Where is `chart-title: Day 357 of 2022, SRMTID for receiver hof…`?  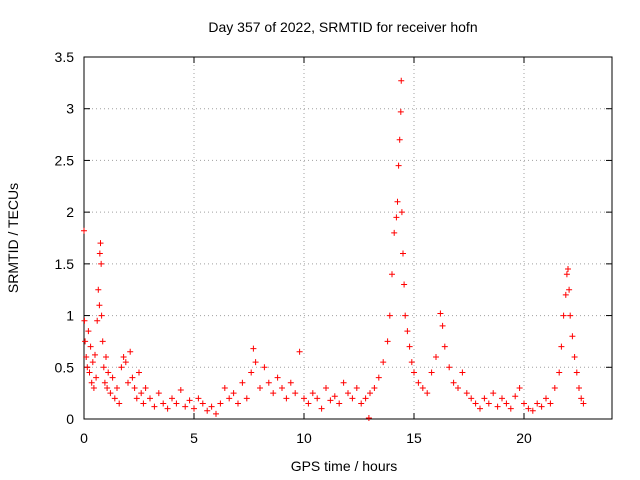 chart-title: Day 357 of 2022, SRMTID for receiver hof… is located at coordinates (342, 27).